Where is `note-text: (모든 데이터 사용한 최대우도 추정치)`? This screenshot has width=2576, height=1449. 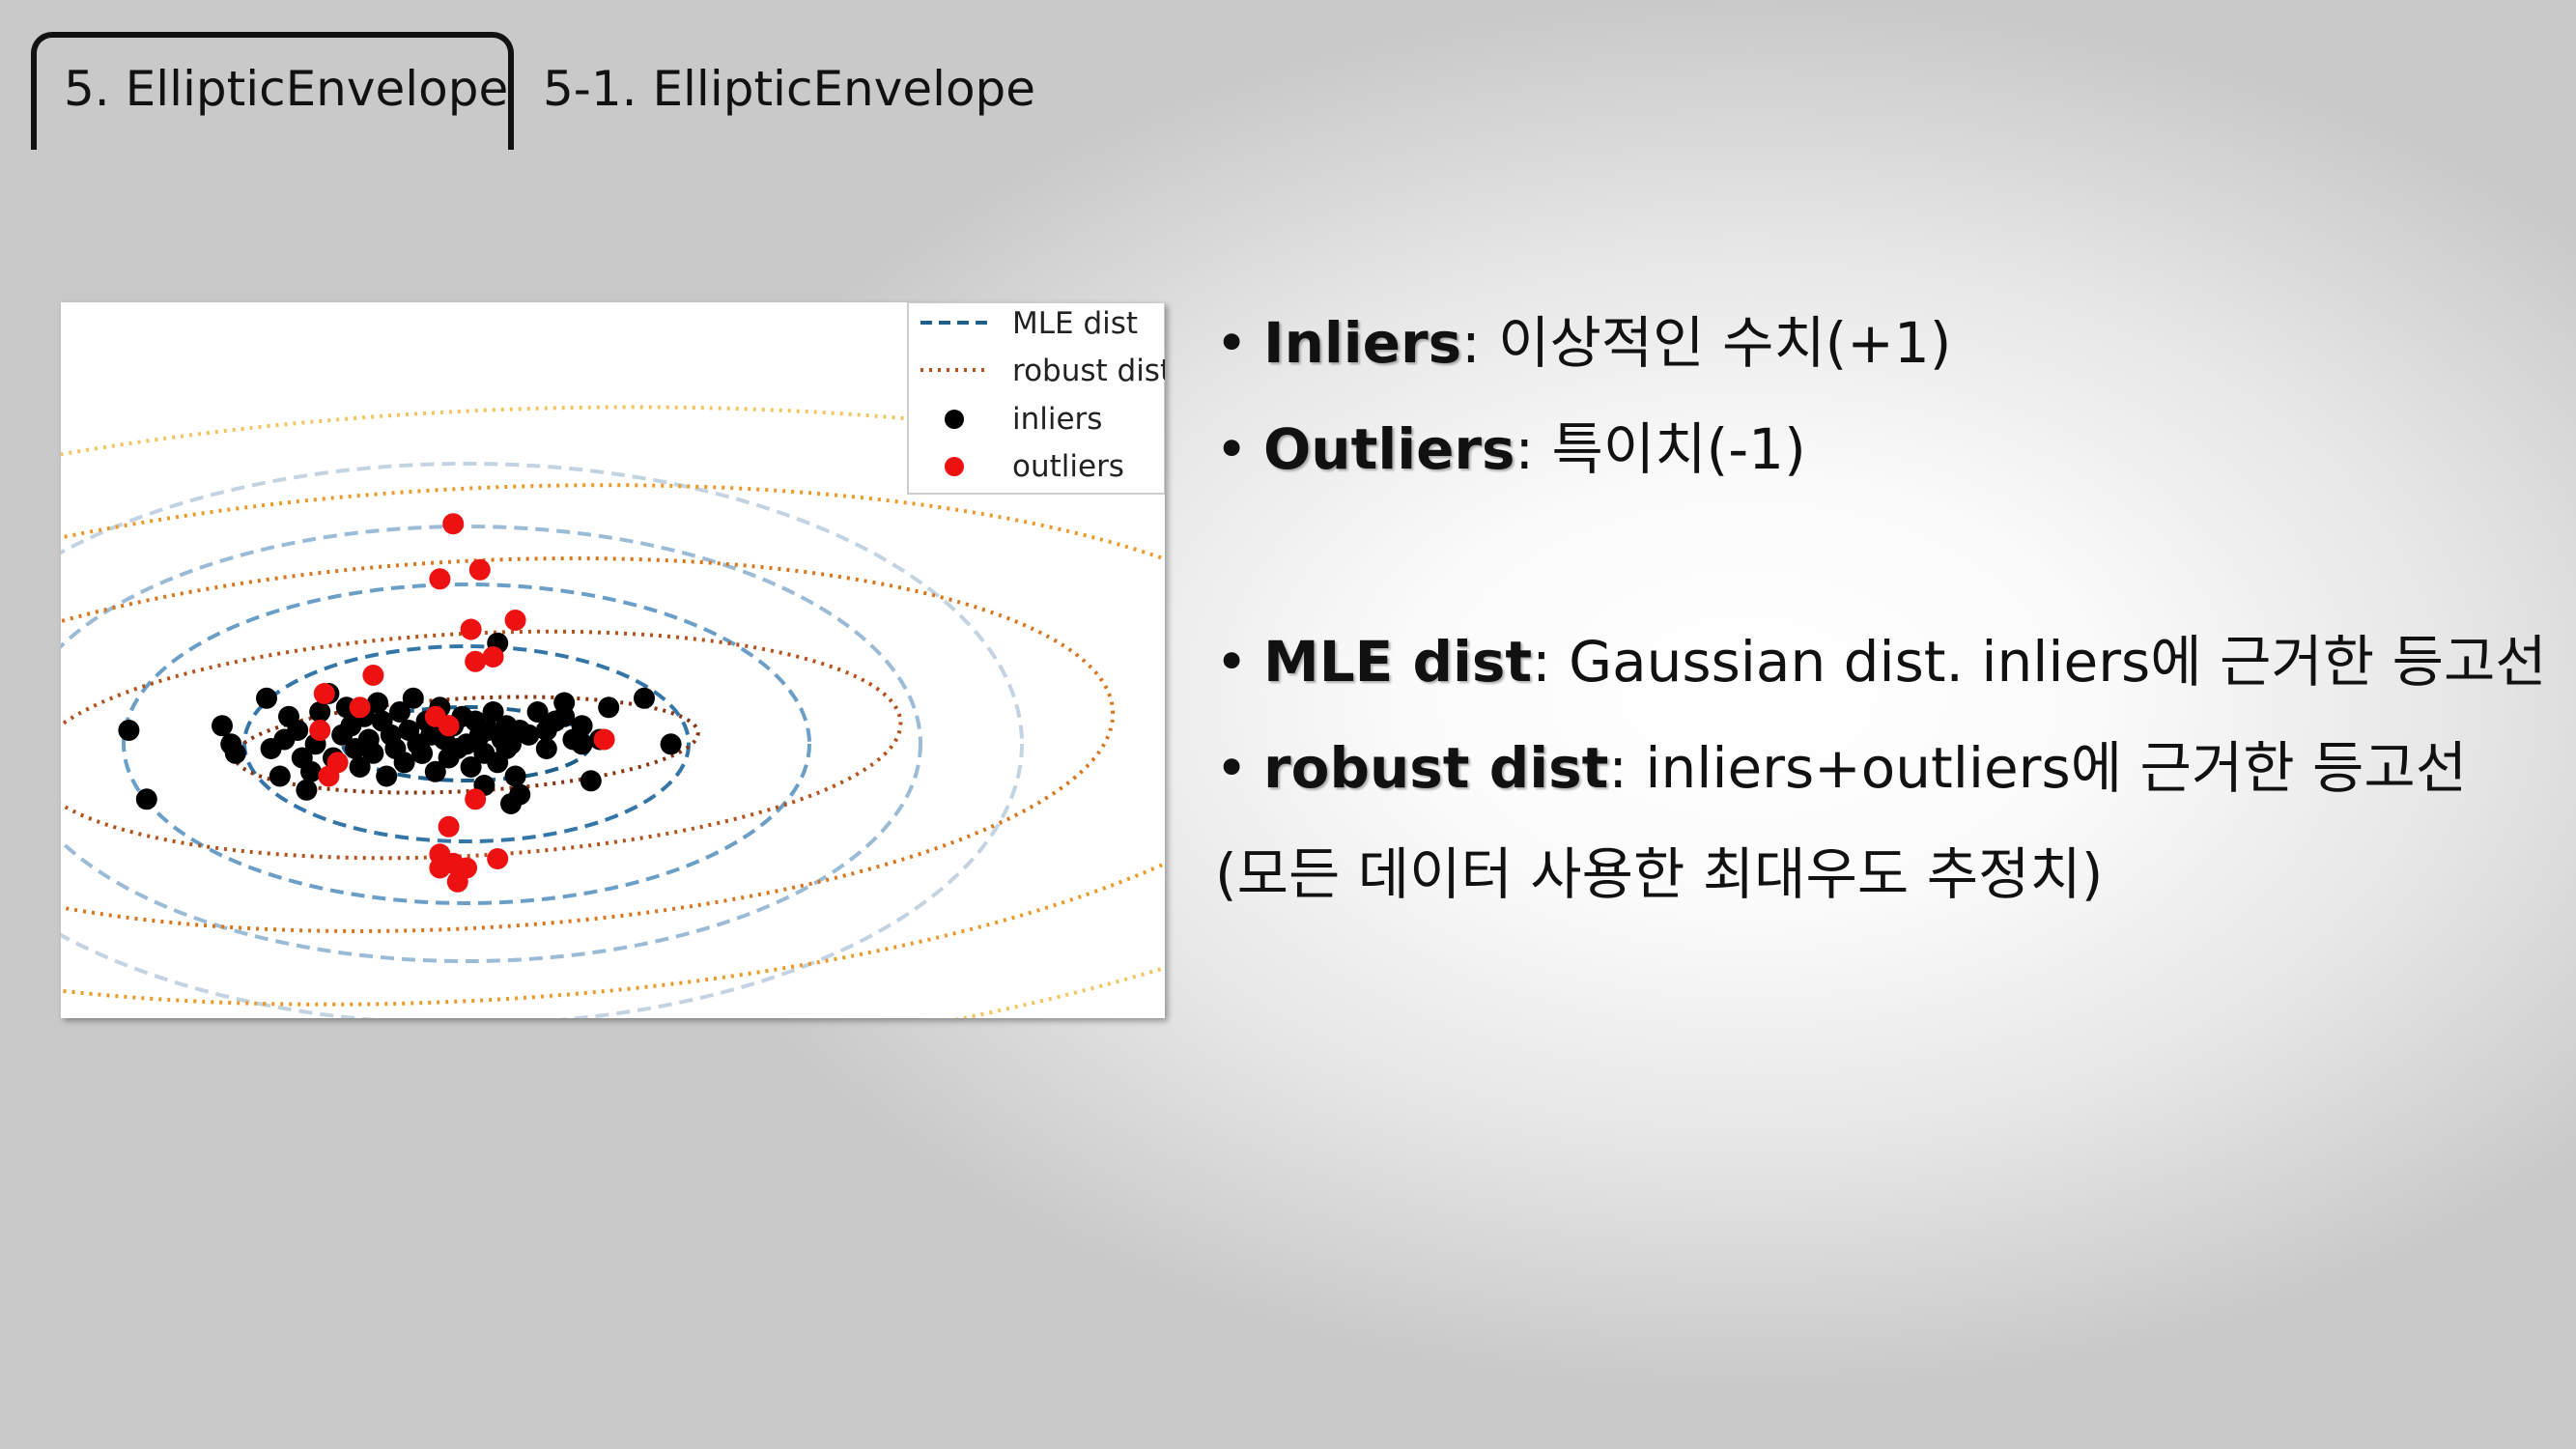 note-text: (모든 데이터 사용한 최대우도 추정치) is located at coordinates (1659, 874).